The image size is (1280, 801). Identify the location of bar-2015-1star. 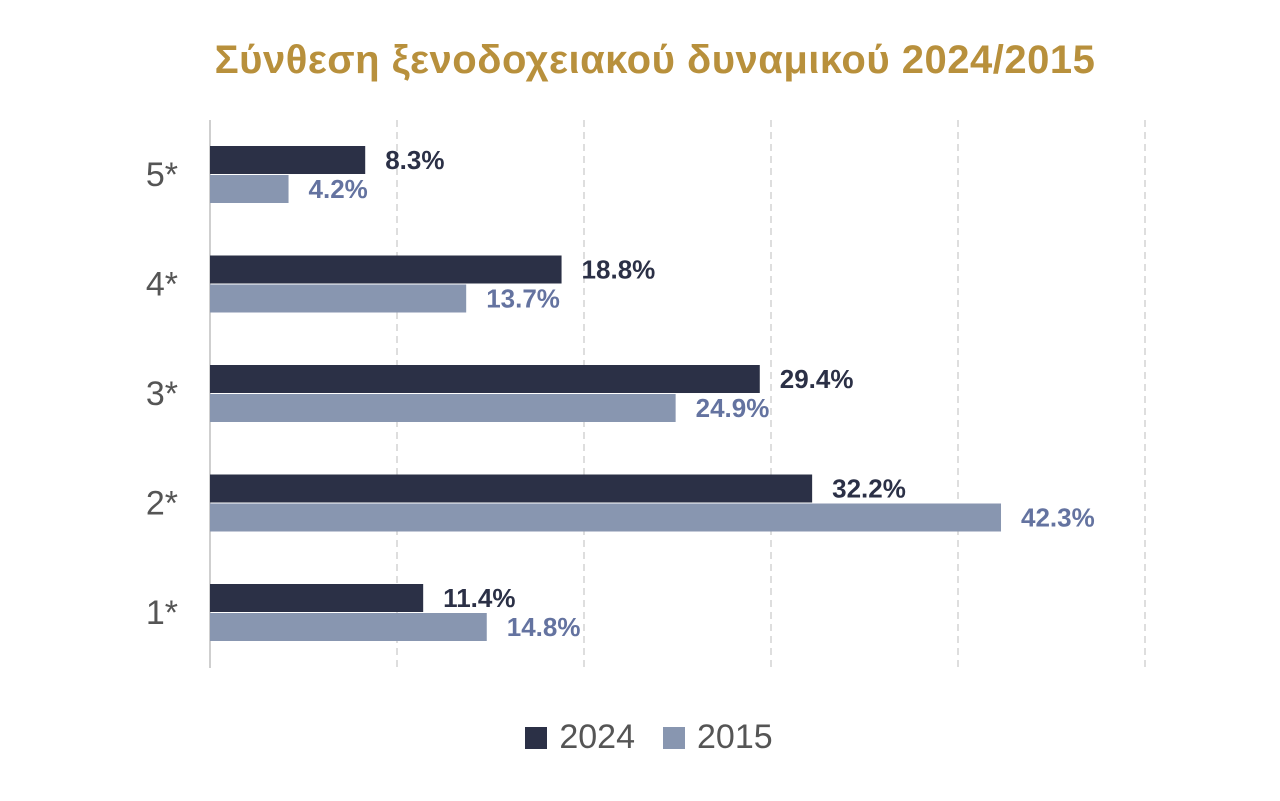
(348, 627).